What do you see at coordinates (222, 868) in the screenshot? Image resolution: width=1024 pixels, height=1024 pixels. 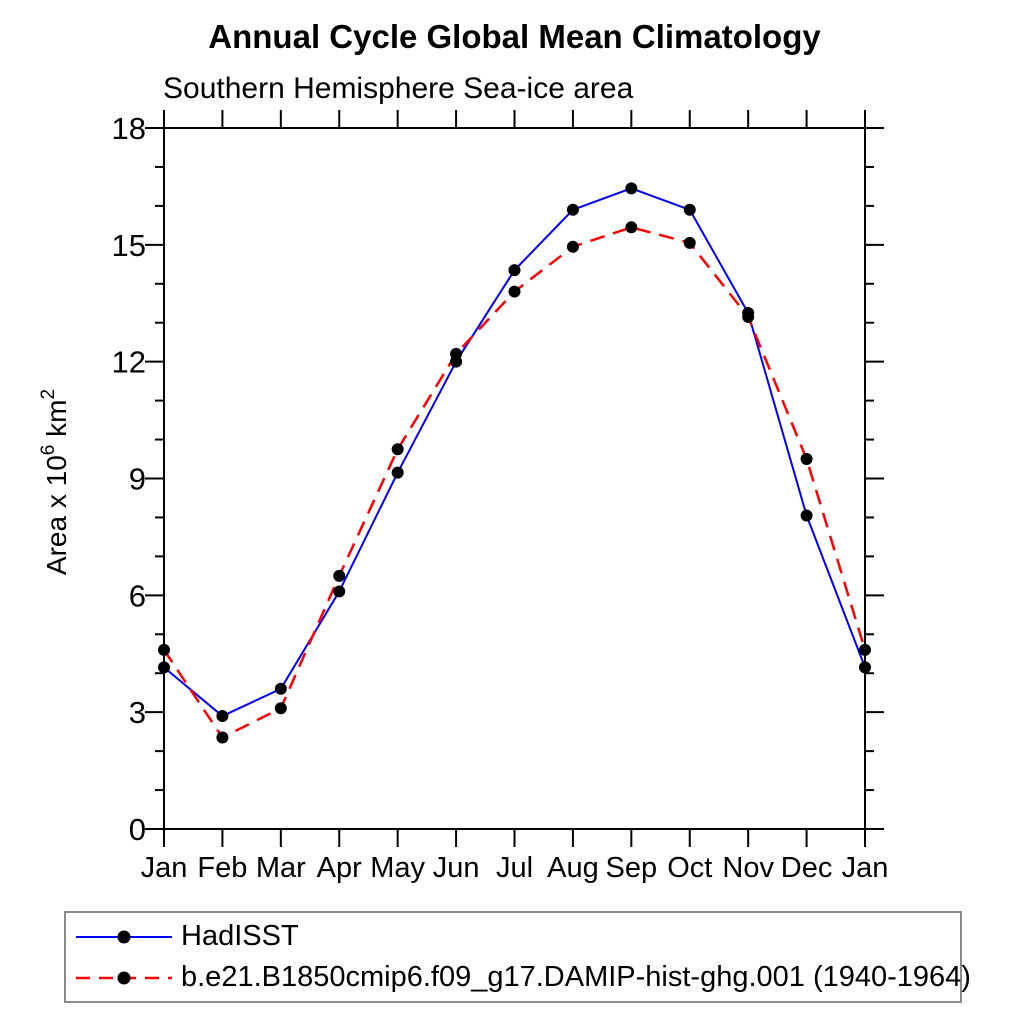 I see `x-tick-label: Feb` at bounding box center [222, 868].